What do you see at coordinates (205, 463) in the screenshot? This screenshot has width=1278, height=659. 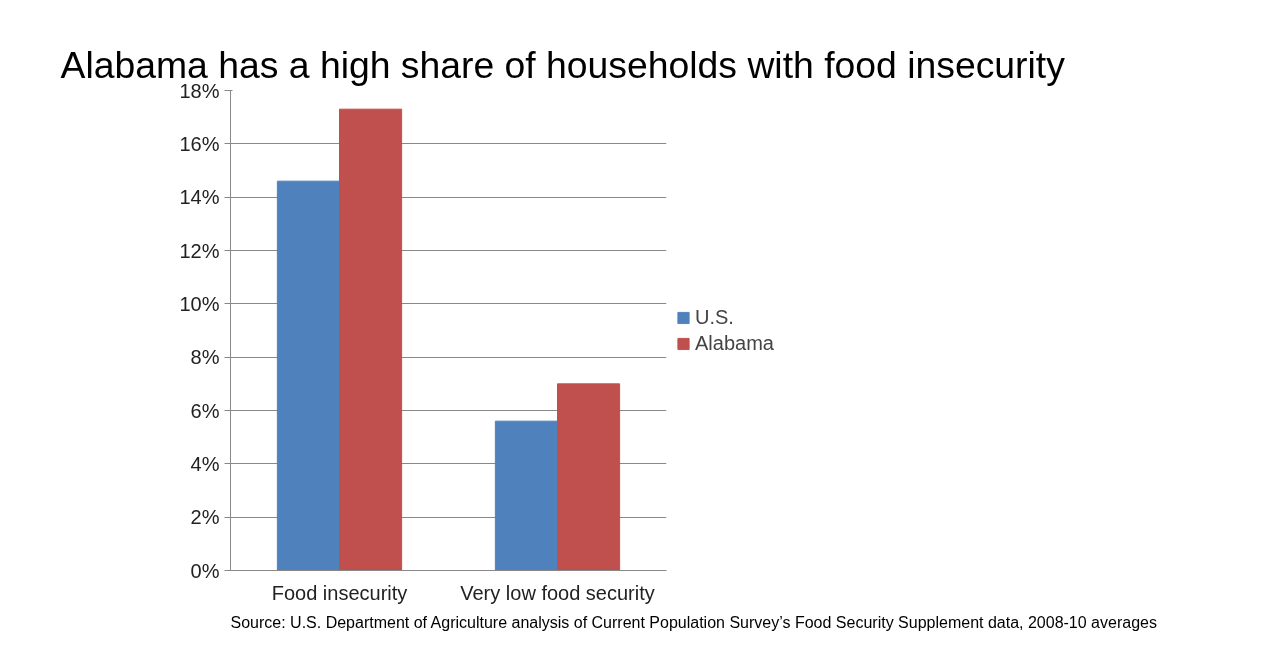 I see `y-tick-label: 4%` at bounding box center [205, 463].